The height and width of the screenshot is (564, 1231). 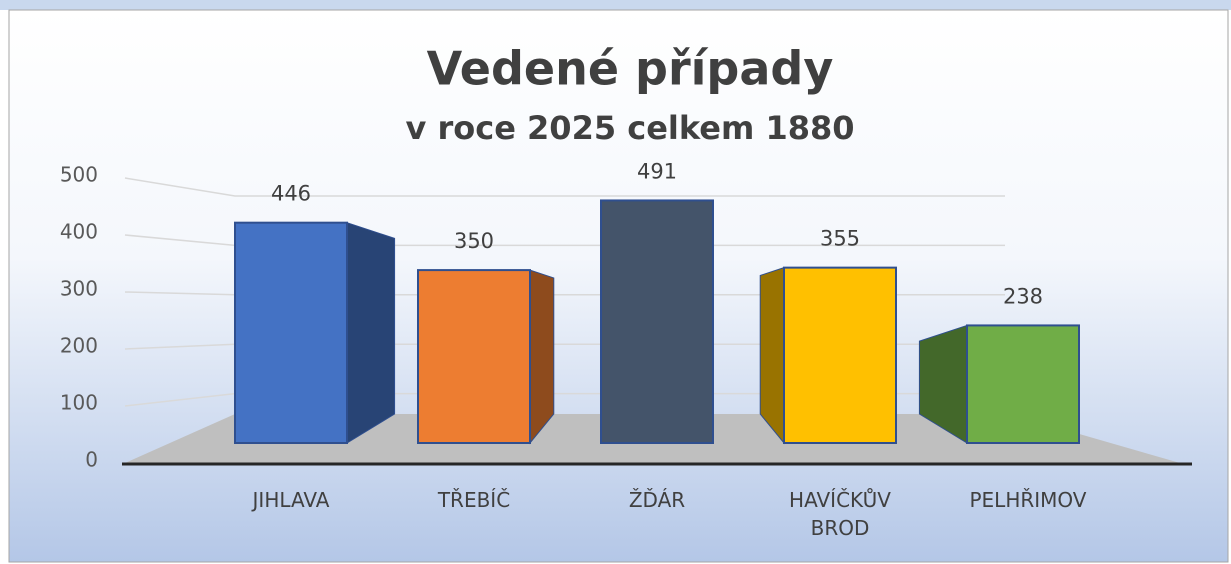 I want to click on value-label: 350, so click(x=474, y=241).